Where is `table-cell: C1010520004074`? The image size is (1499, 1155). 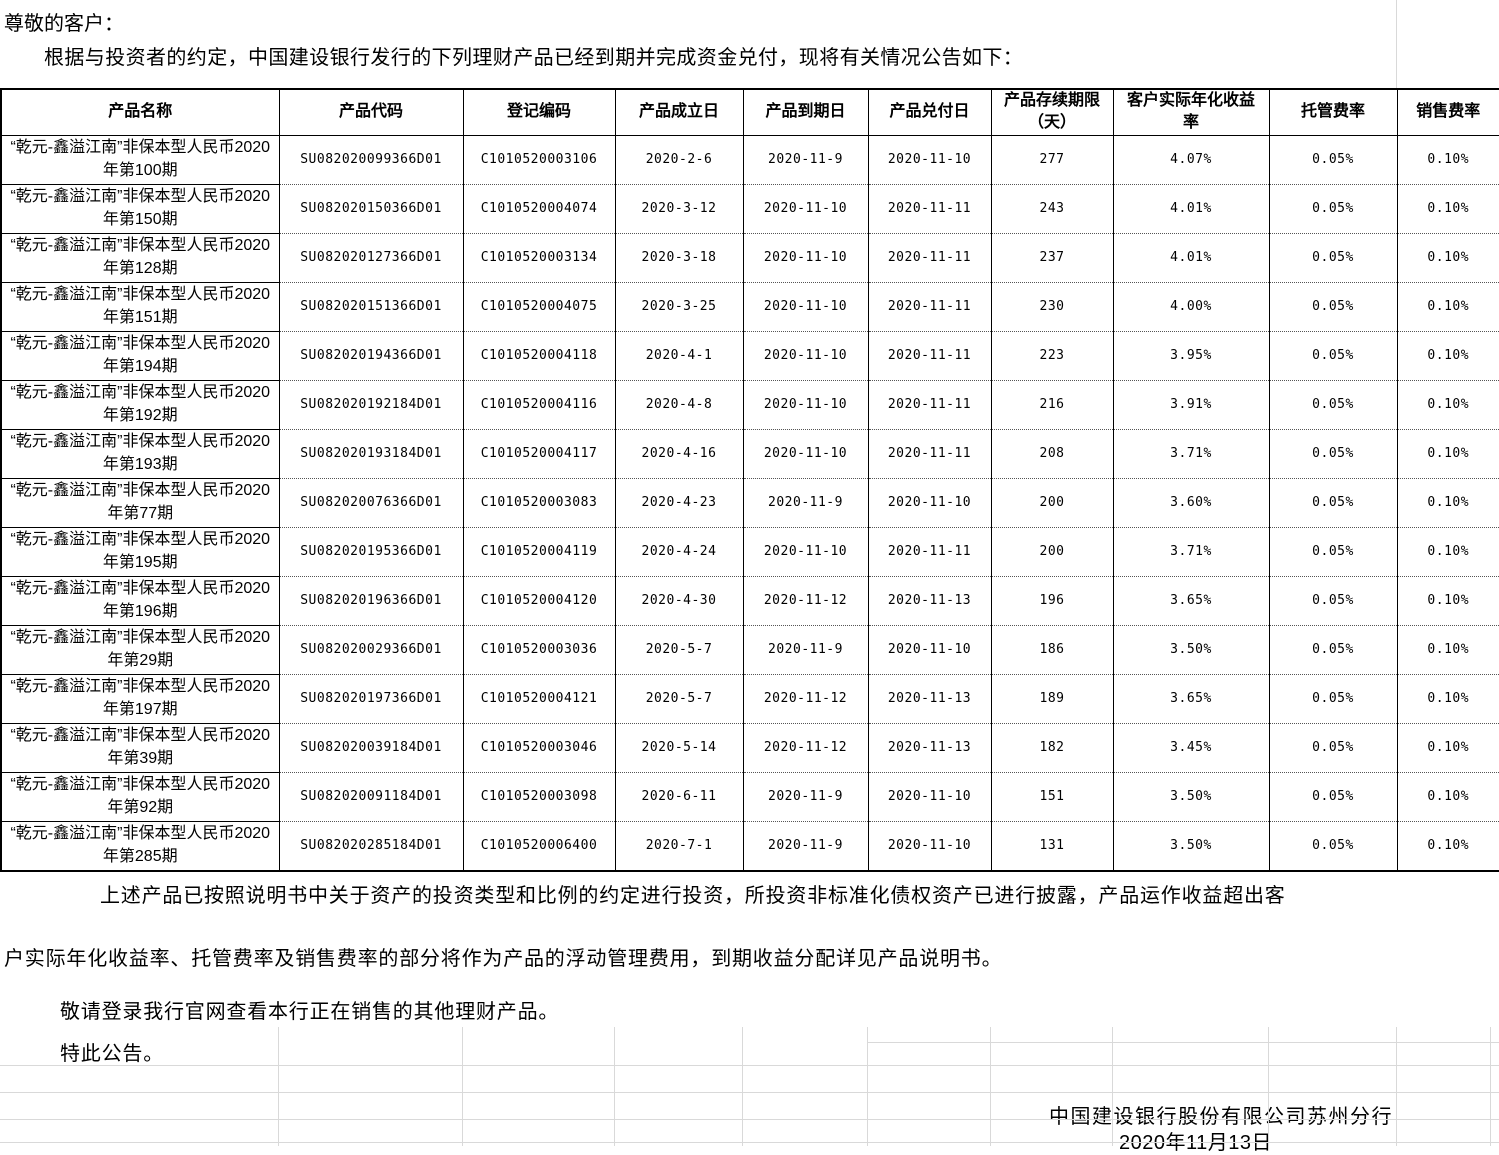
table-cell: C1010520004074 is located at coordinates (539, 209).